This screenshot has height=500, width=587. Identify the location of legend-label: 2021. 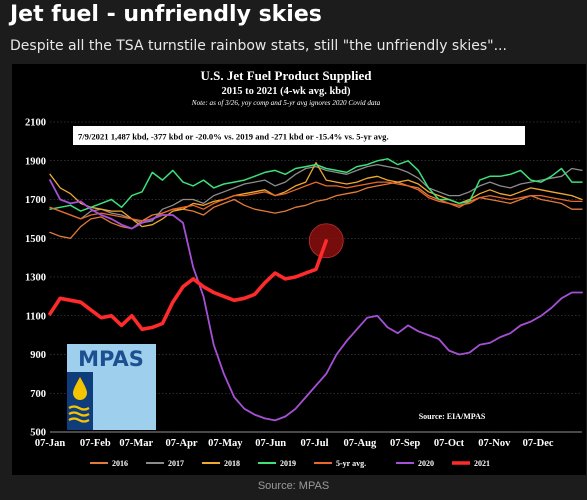
(482, 463).